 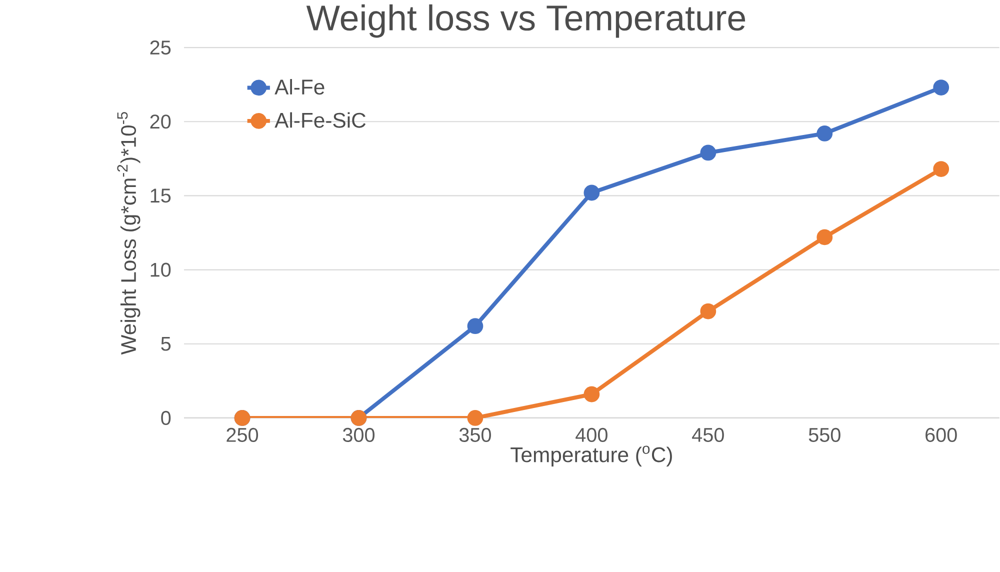 I want to click on y-tick-label: 10, so click(x=160, y=269).